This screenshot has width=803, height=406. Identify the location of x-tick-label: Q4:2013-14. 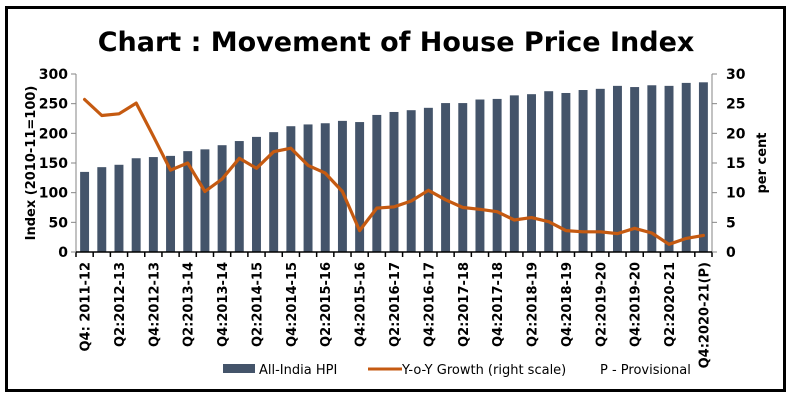
(223, 304).